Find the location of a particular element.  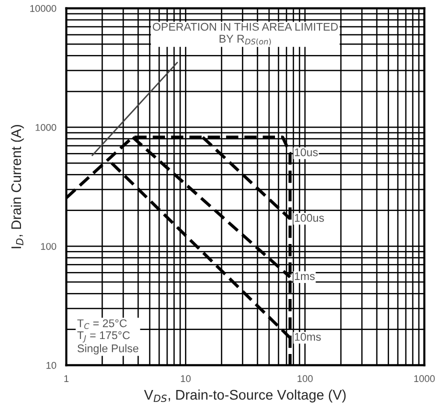

series-label: 100us is located at coordinates (309, 218).